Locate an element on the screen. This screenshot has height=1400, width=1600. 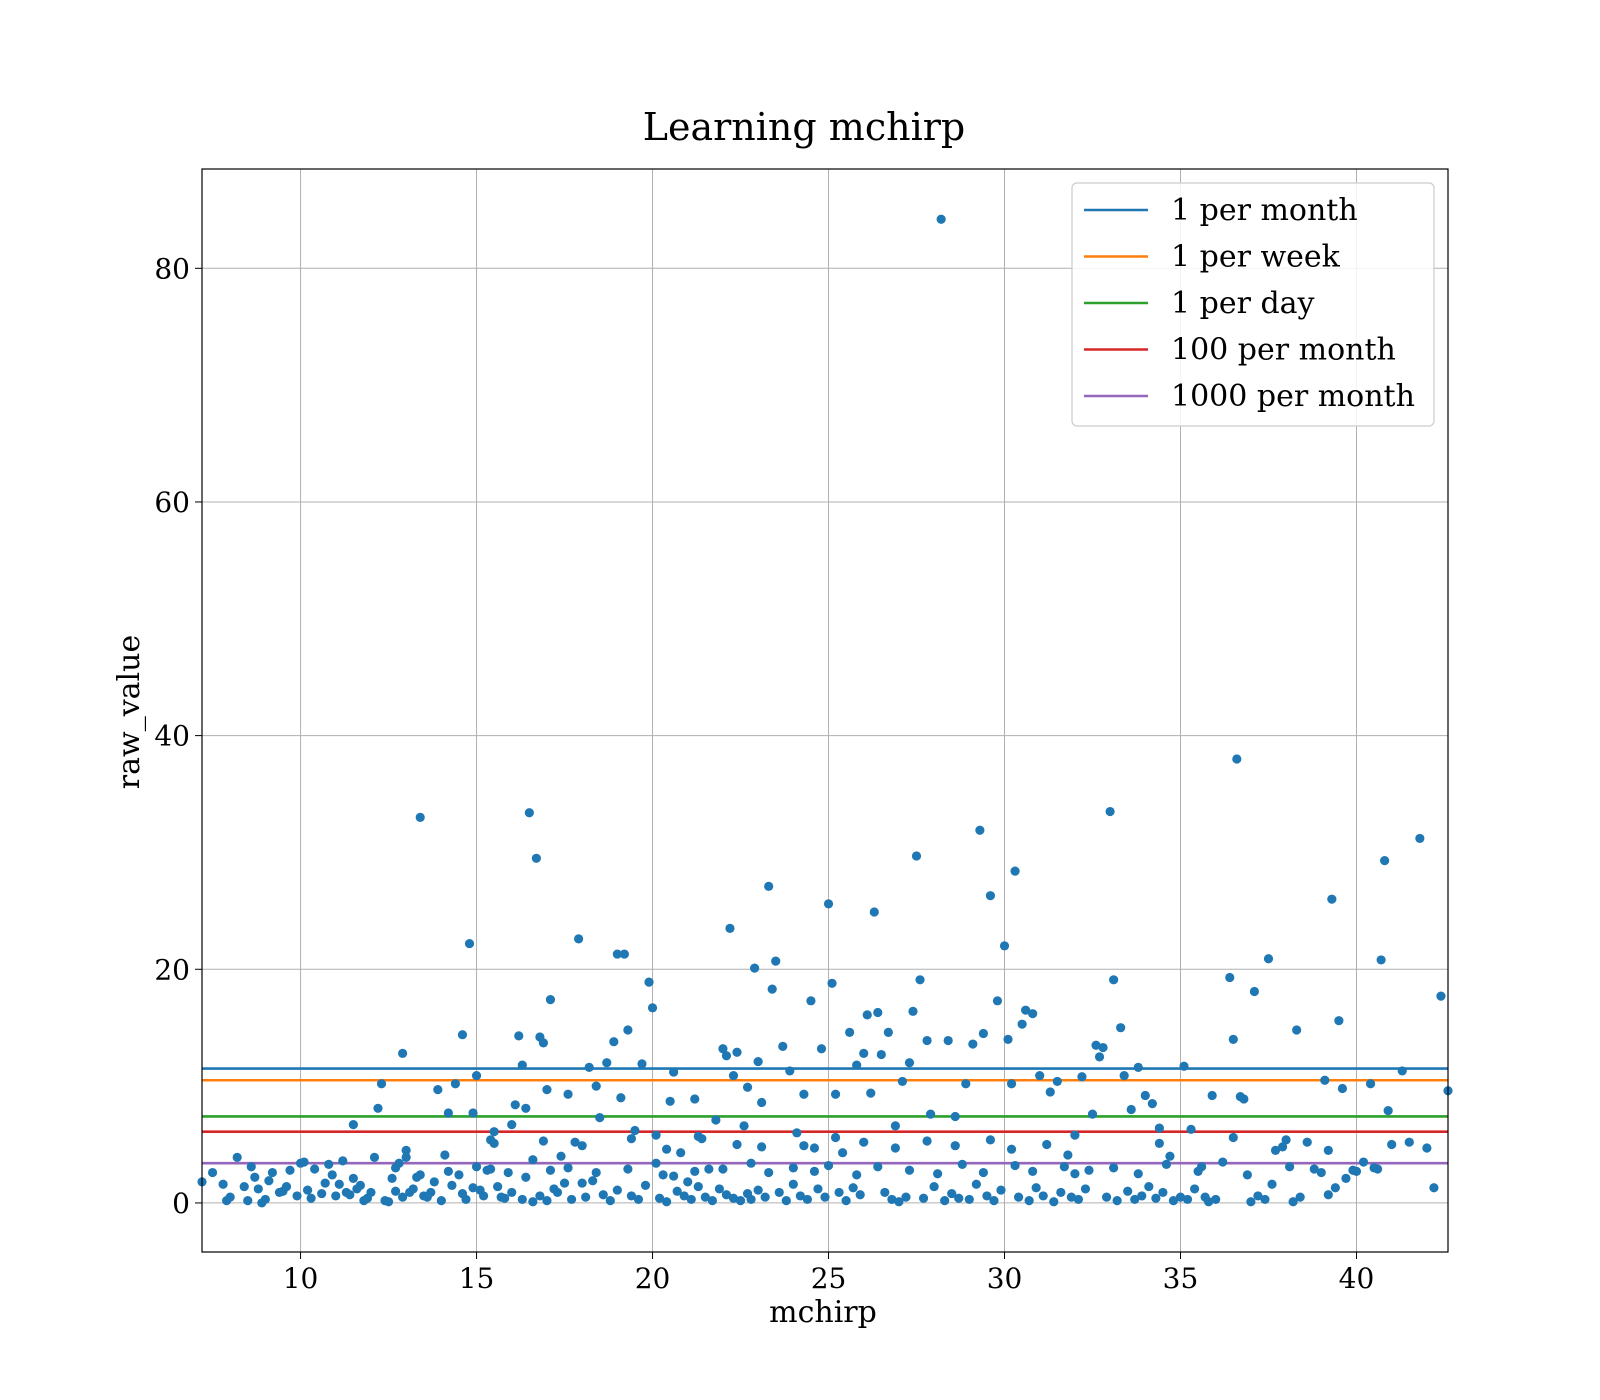
x-tick-label: 20 is located at coordinates (653, 1278).